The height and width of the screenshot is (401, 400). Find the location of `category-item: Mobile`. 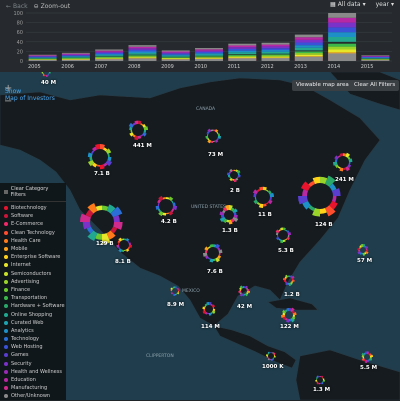

category-item: Mobile is located at coordinates (33, 249).